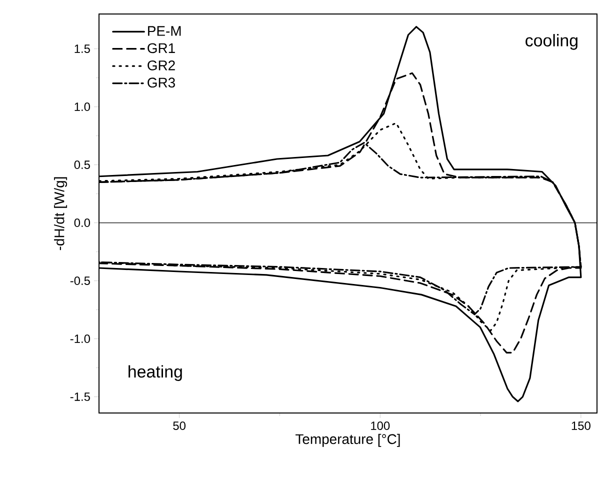 This screenshot has width=599, height=479. What do you see at coordinates (161, 83) in the screenshot?
I see `legend-label: GR3` at bounding box center [161, 83].